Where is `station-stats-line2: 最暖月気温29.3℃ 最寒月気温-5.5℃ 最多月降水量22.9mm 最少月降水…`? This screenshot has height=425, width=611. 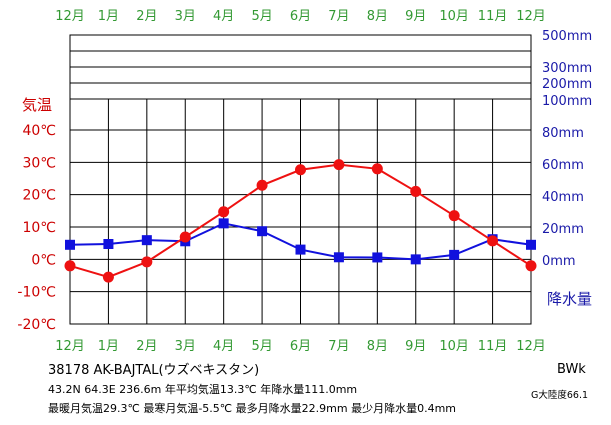 station-stats-line2: 最暖月気温29.3℃ 最寒月気温-5.5℃ 最多月降水量22.9mm 最少月降水… is located at coordinates (252, 408).